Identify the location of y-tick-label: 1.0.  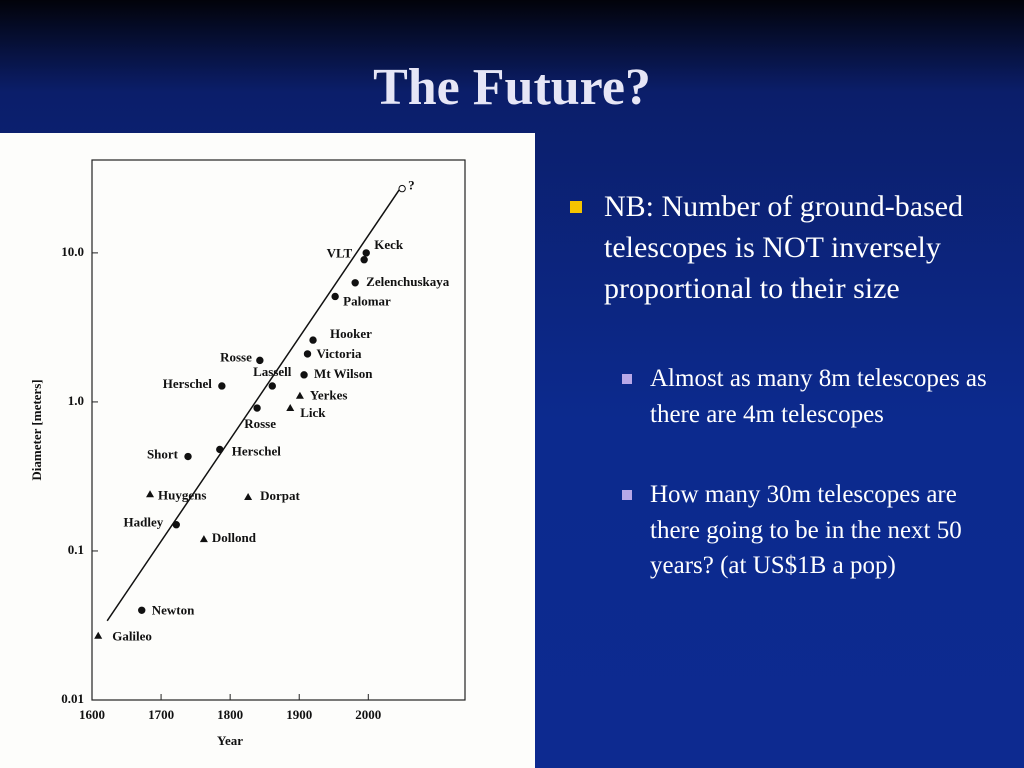
(76, 400).